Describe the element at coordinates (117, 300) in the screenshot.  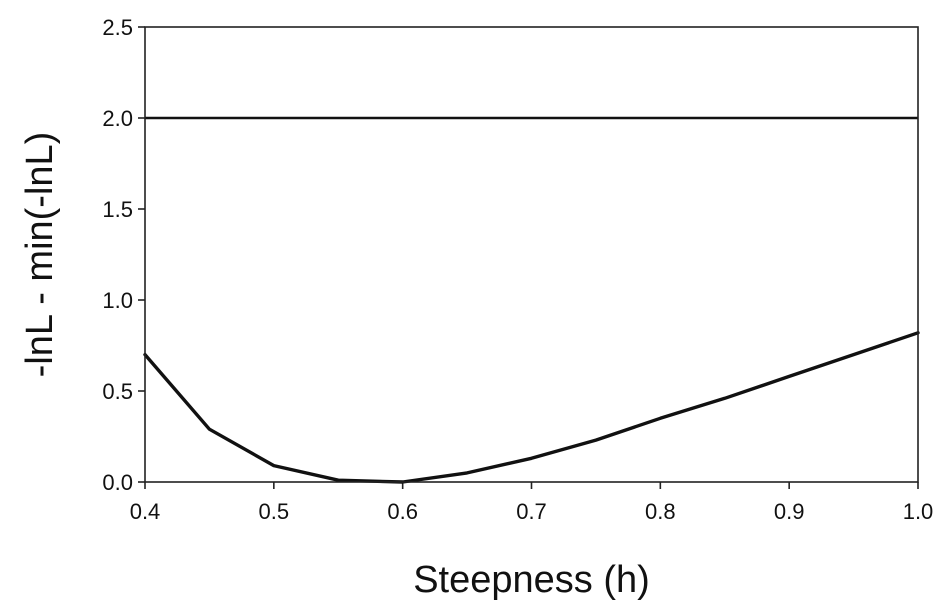
I see `y-tick-label: 1.0` at that location.